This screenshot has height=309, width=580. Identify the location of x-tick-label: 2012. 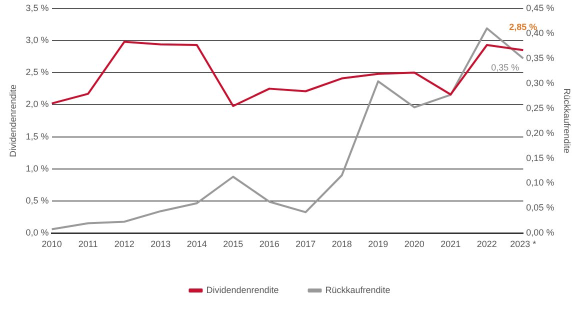
(124, 244).